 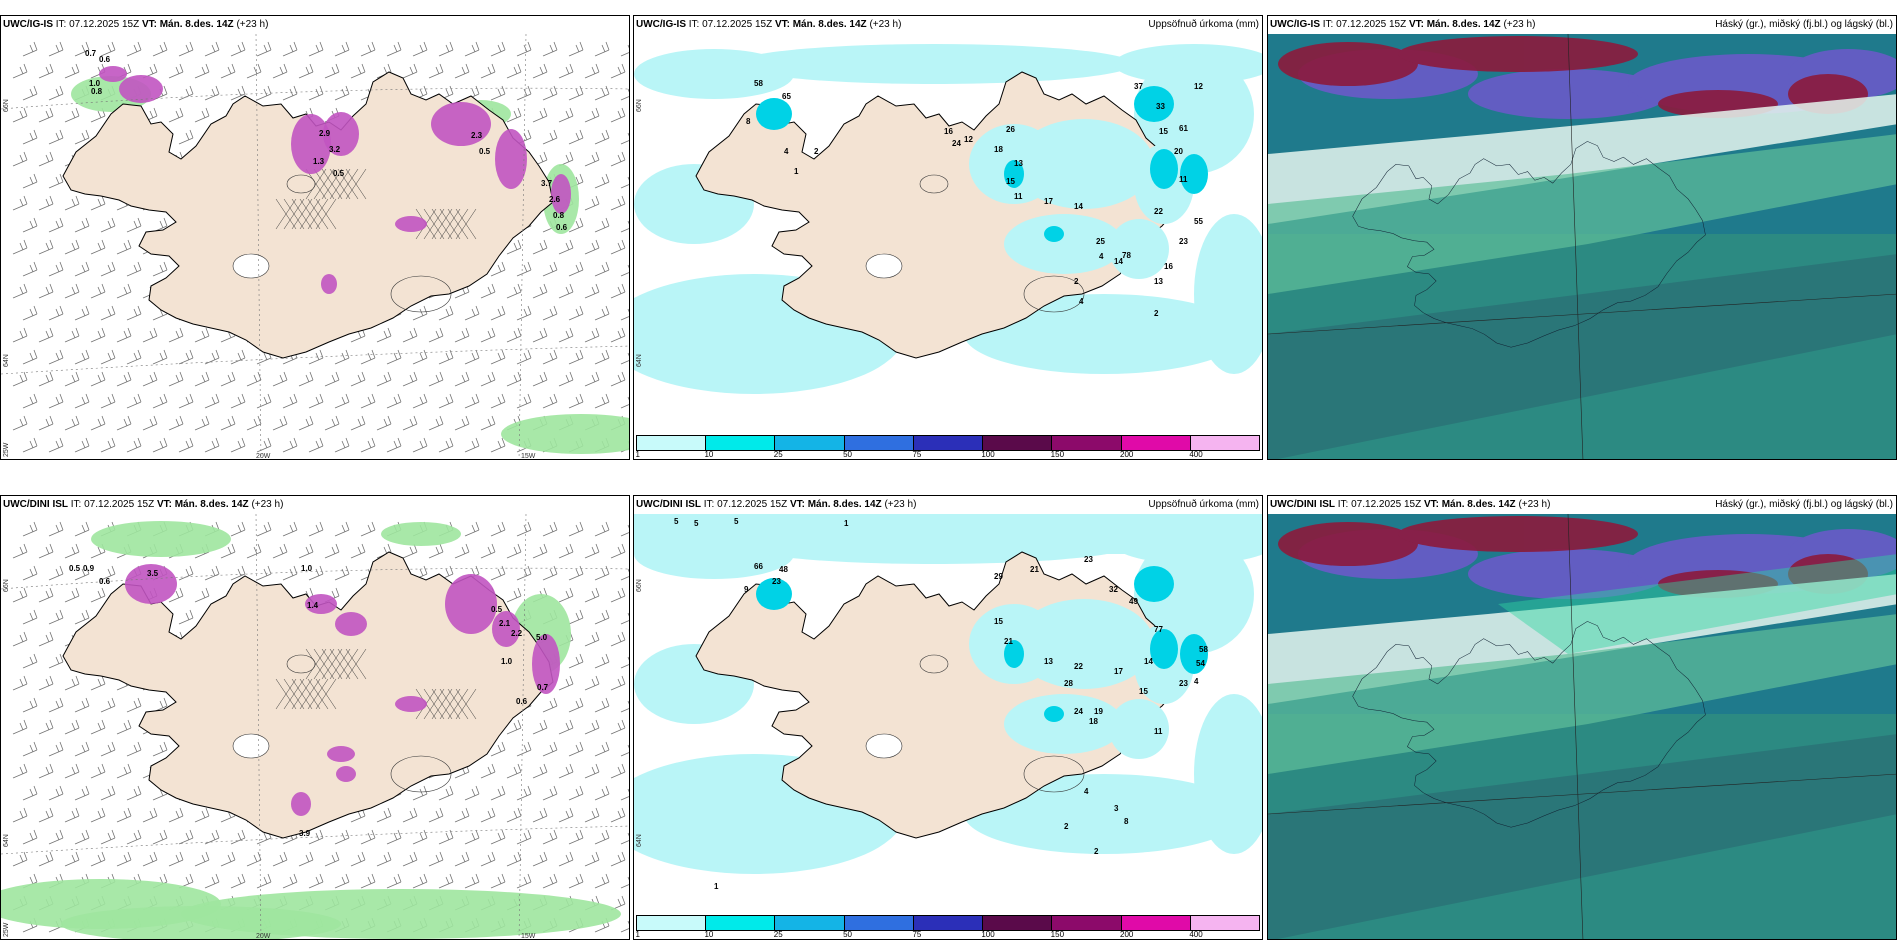 I want to click on precip-value-label: 19, so click(x=1098, y=711).